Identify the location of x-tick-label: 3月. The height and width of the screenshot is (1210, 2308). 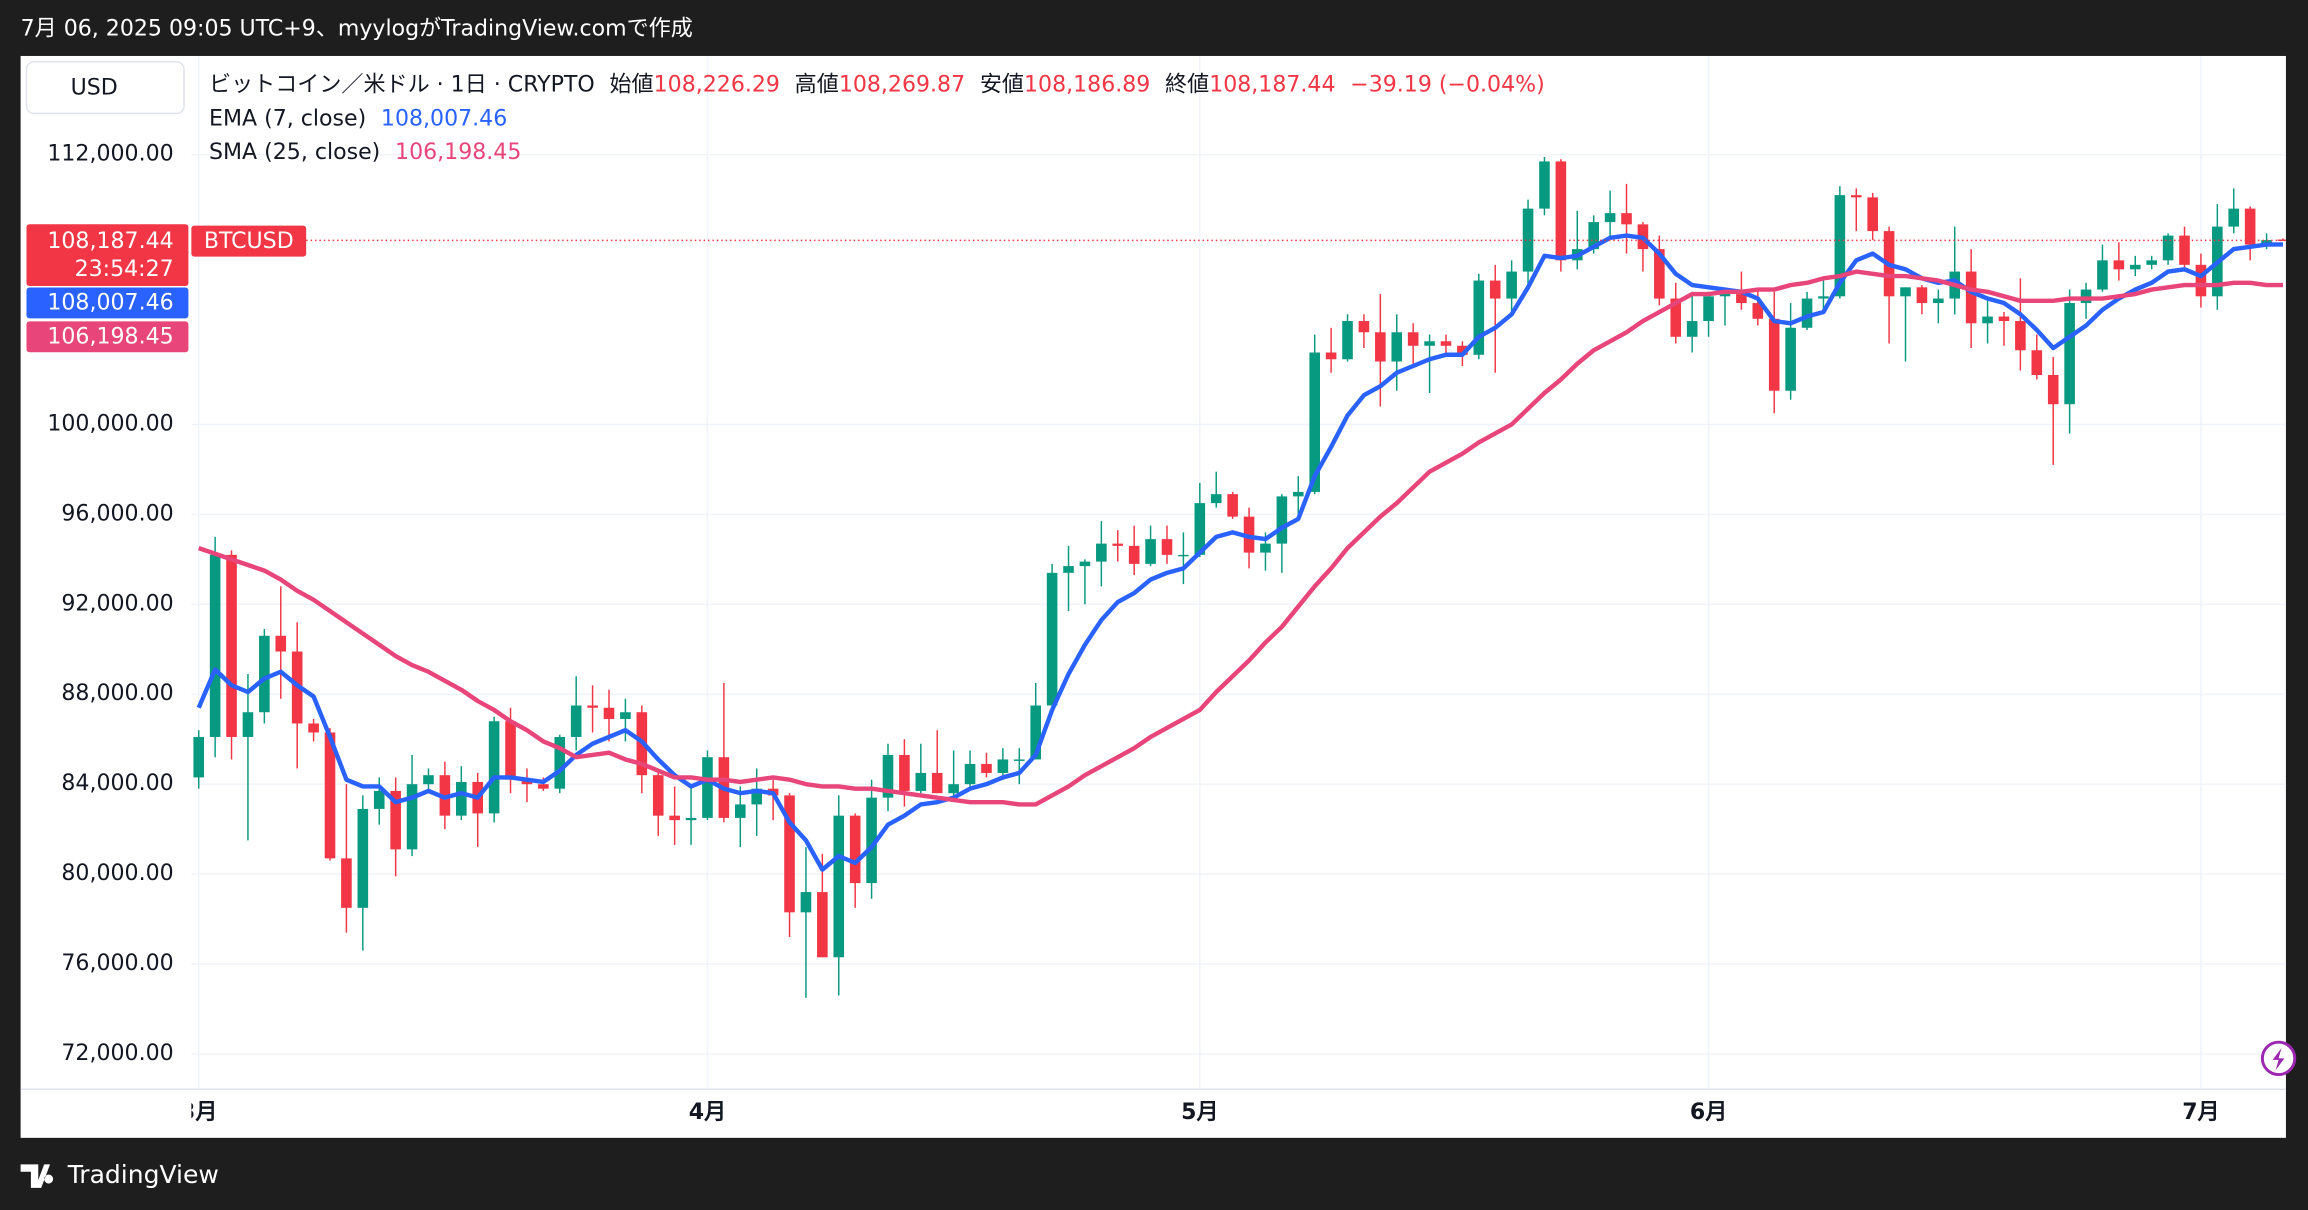
(198, 1112).